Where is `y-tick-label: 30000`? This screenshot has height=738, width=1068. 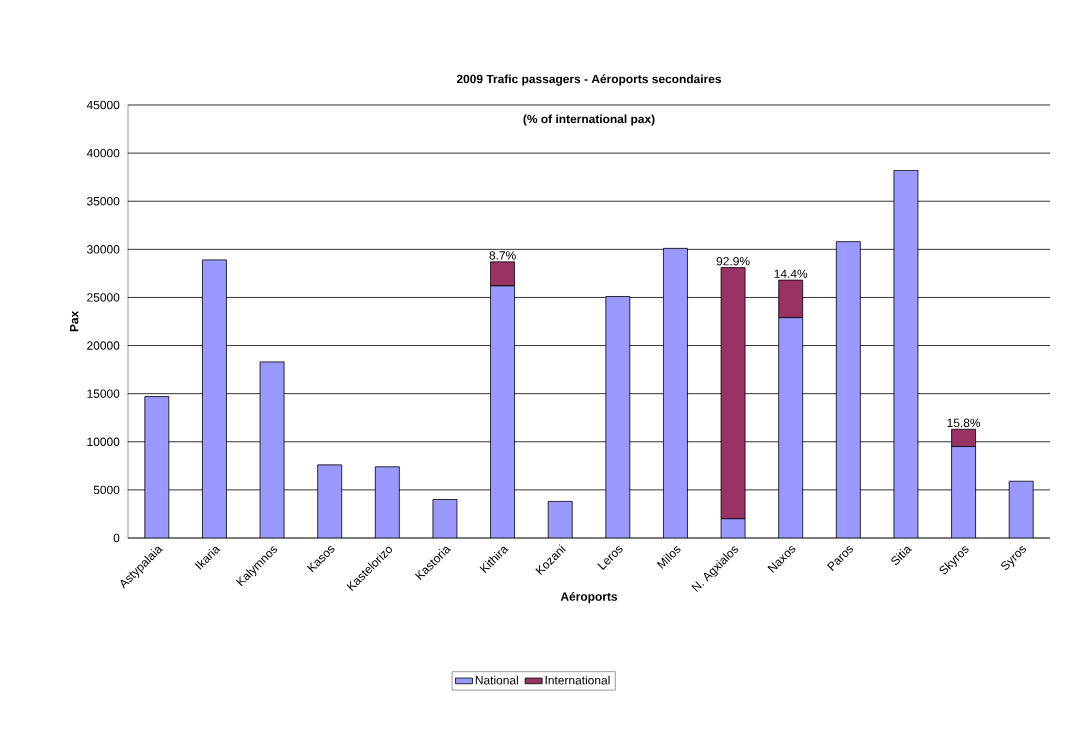 y-tick-label: 30000 is located at coordinates (103, 249).